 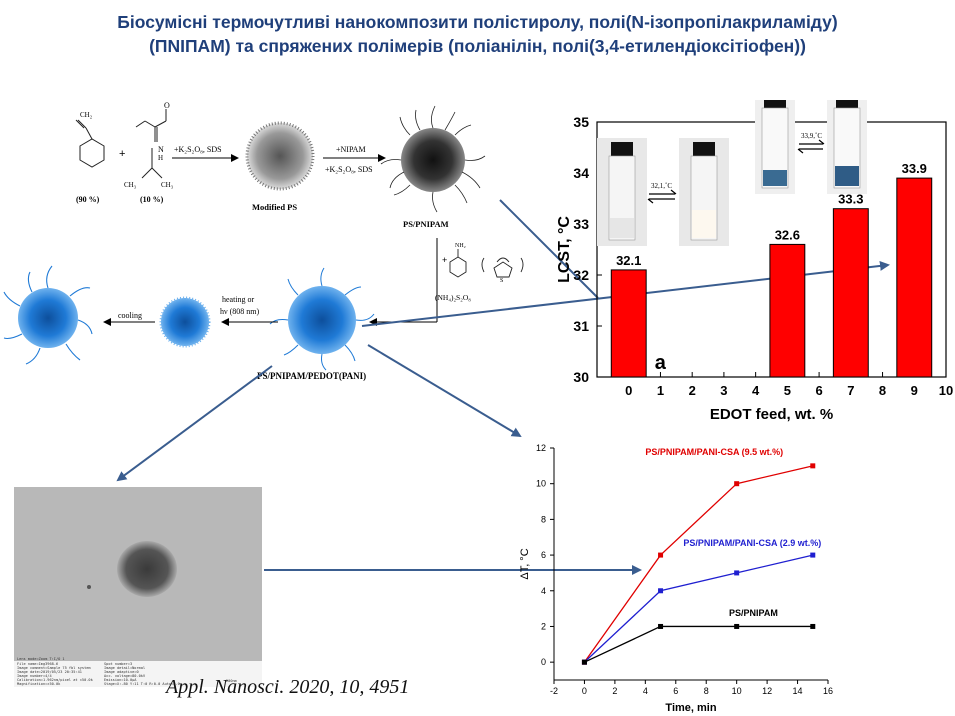 I want to click on sem-info-line: File name=Img3968-6, so click(x=38, y=664).